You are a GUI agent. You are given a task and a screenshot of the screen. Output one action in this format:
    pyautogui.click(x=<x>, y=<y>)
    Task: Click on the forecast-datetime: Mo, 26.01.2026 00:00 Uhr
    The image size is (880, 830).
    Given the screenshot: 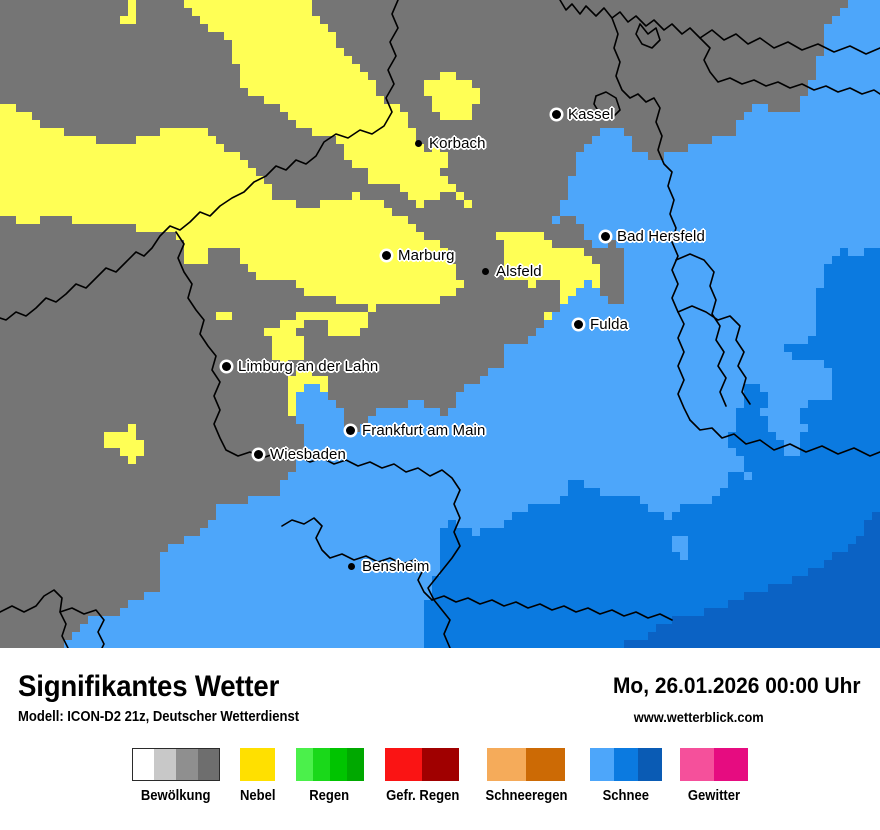 What is the action you would take?
    pyautogui.click(x=736, y=685)
    